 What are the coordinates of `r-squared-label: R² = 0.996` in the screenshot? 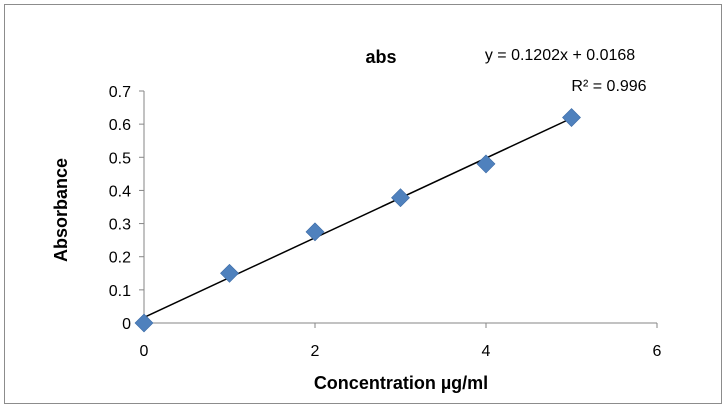 It's located at (608, 86).